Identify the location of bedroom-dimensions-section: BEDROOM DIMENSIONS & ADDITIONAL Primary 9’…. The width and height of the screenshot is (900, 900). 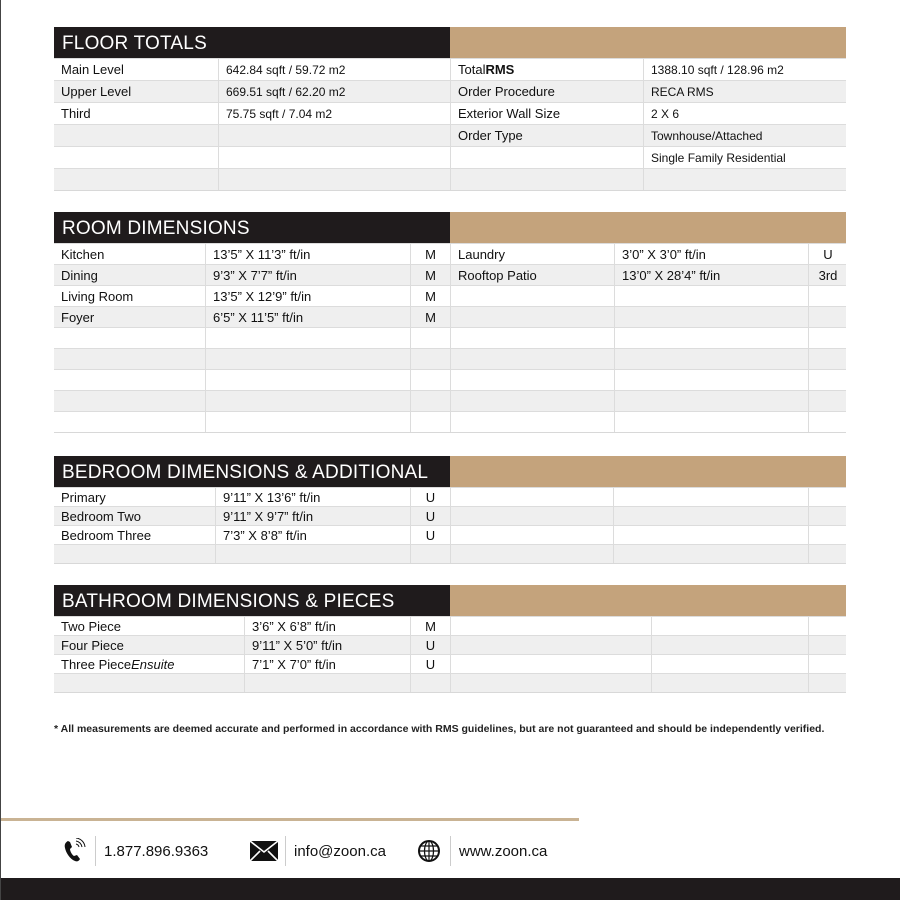
(450, 510).